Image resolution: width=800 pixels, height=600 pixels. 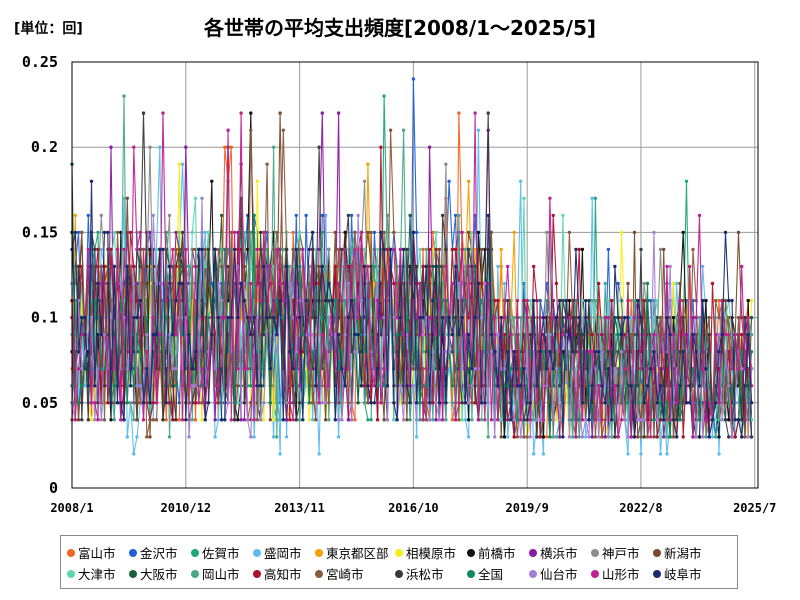 What do you see at coordinates (40, 232) in the screenshot?
I see `y-tick-label: 0.15` at bounding box center [40, 232].